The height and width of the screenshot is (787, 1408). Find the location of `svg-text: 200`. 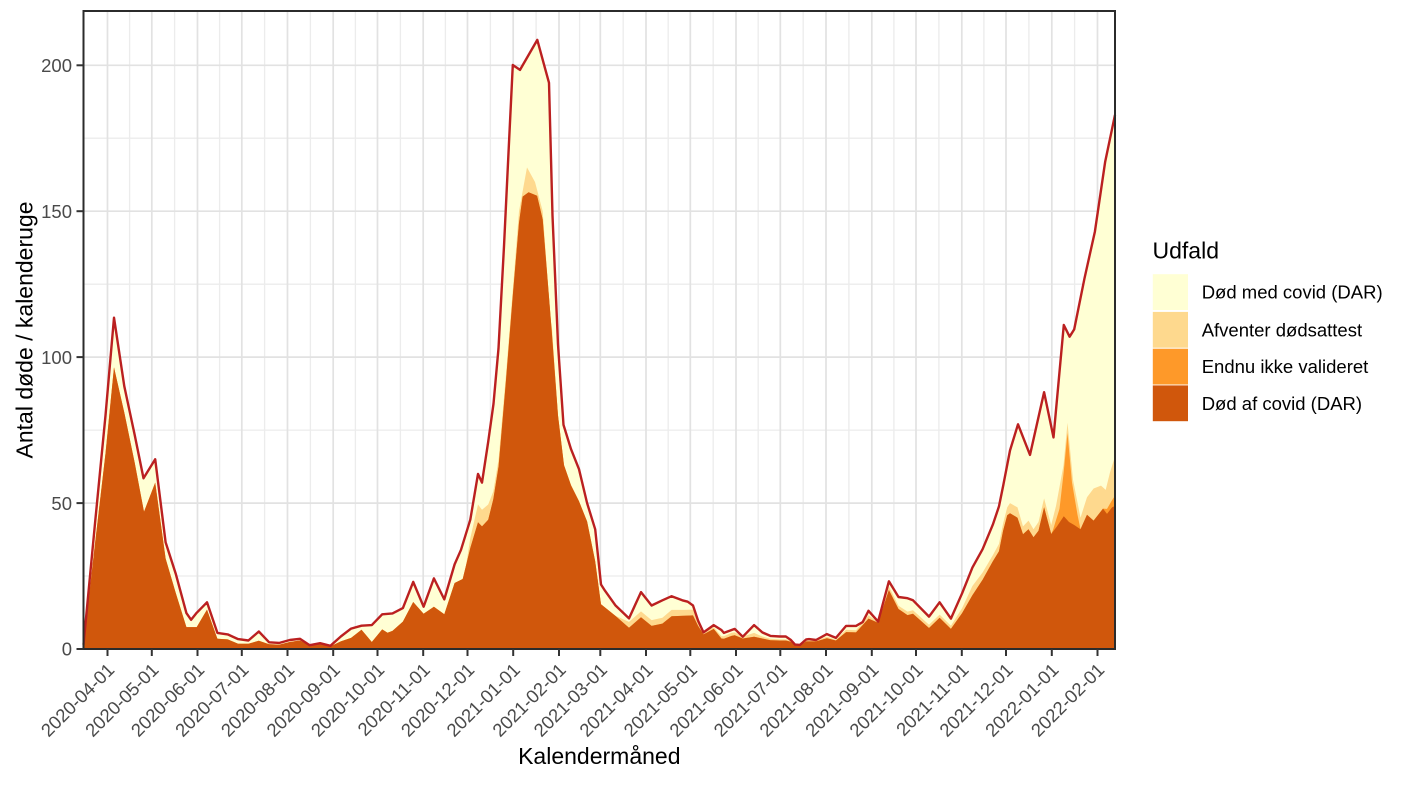

svg-text: 200 is located at coordinates (56, 65).